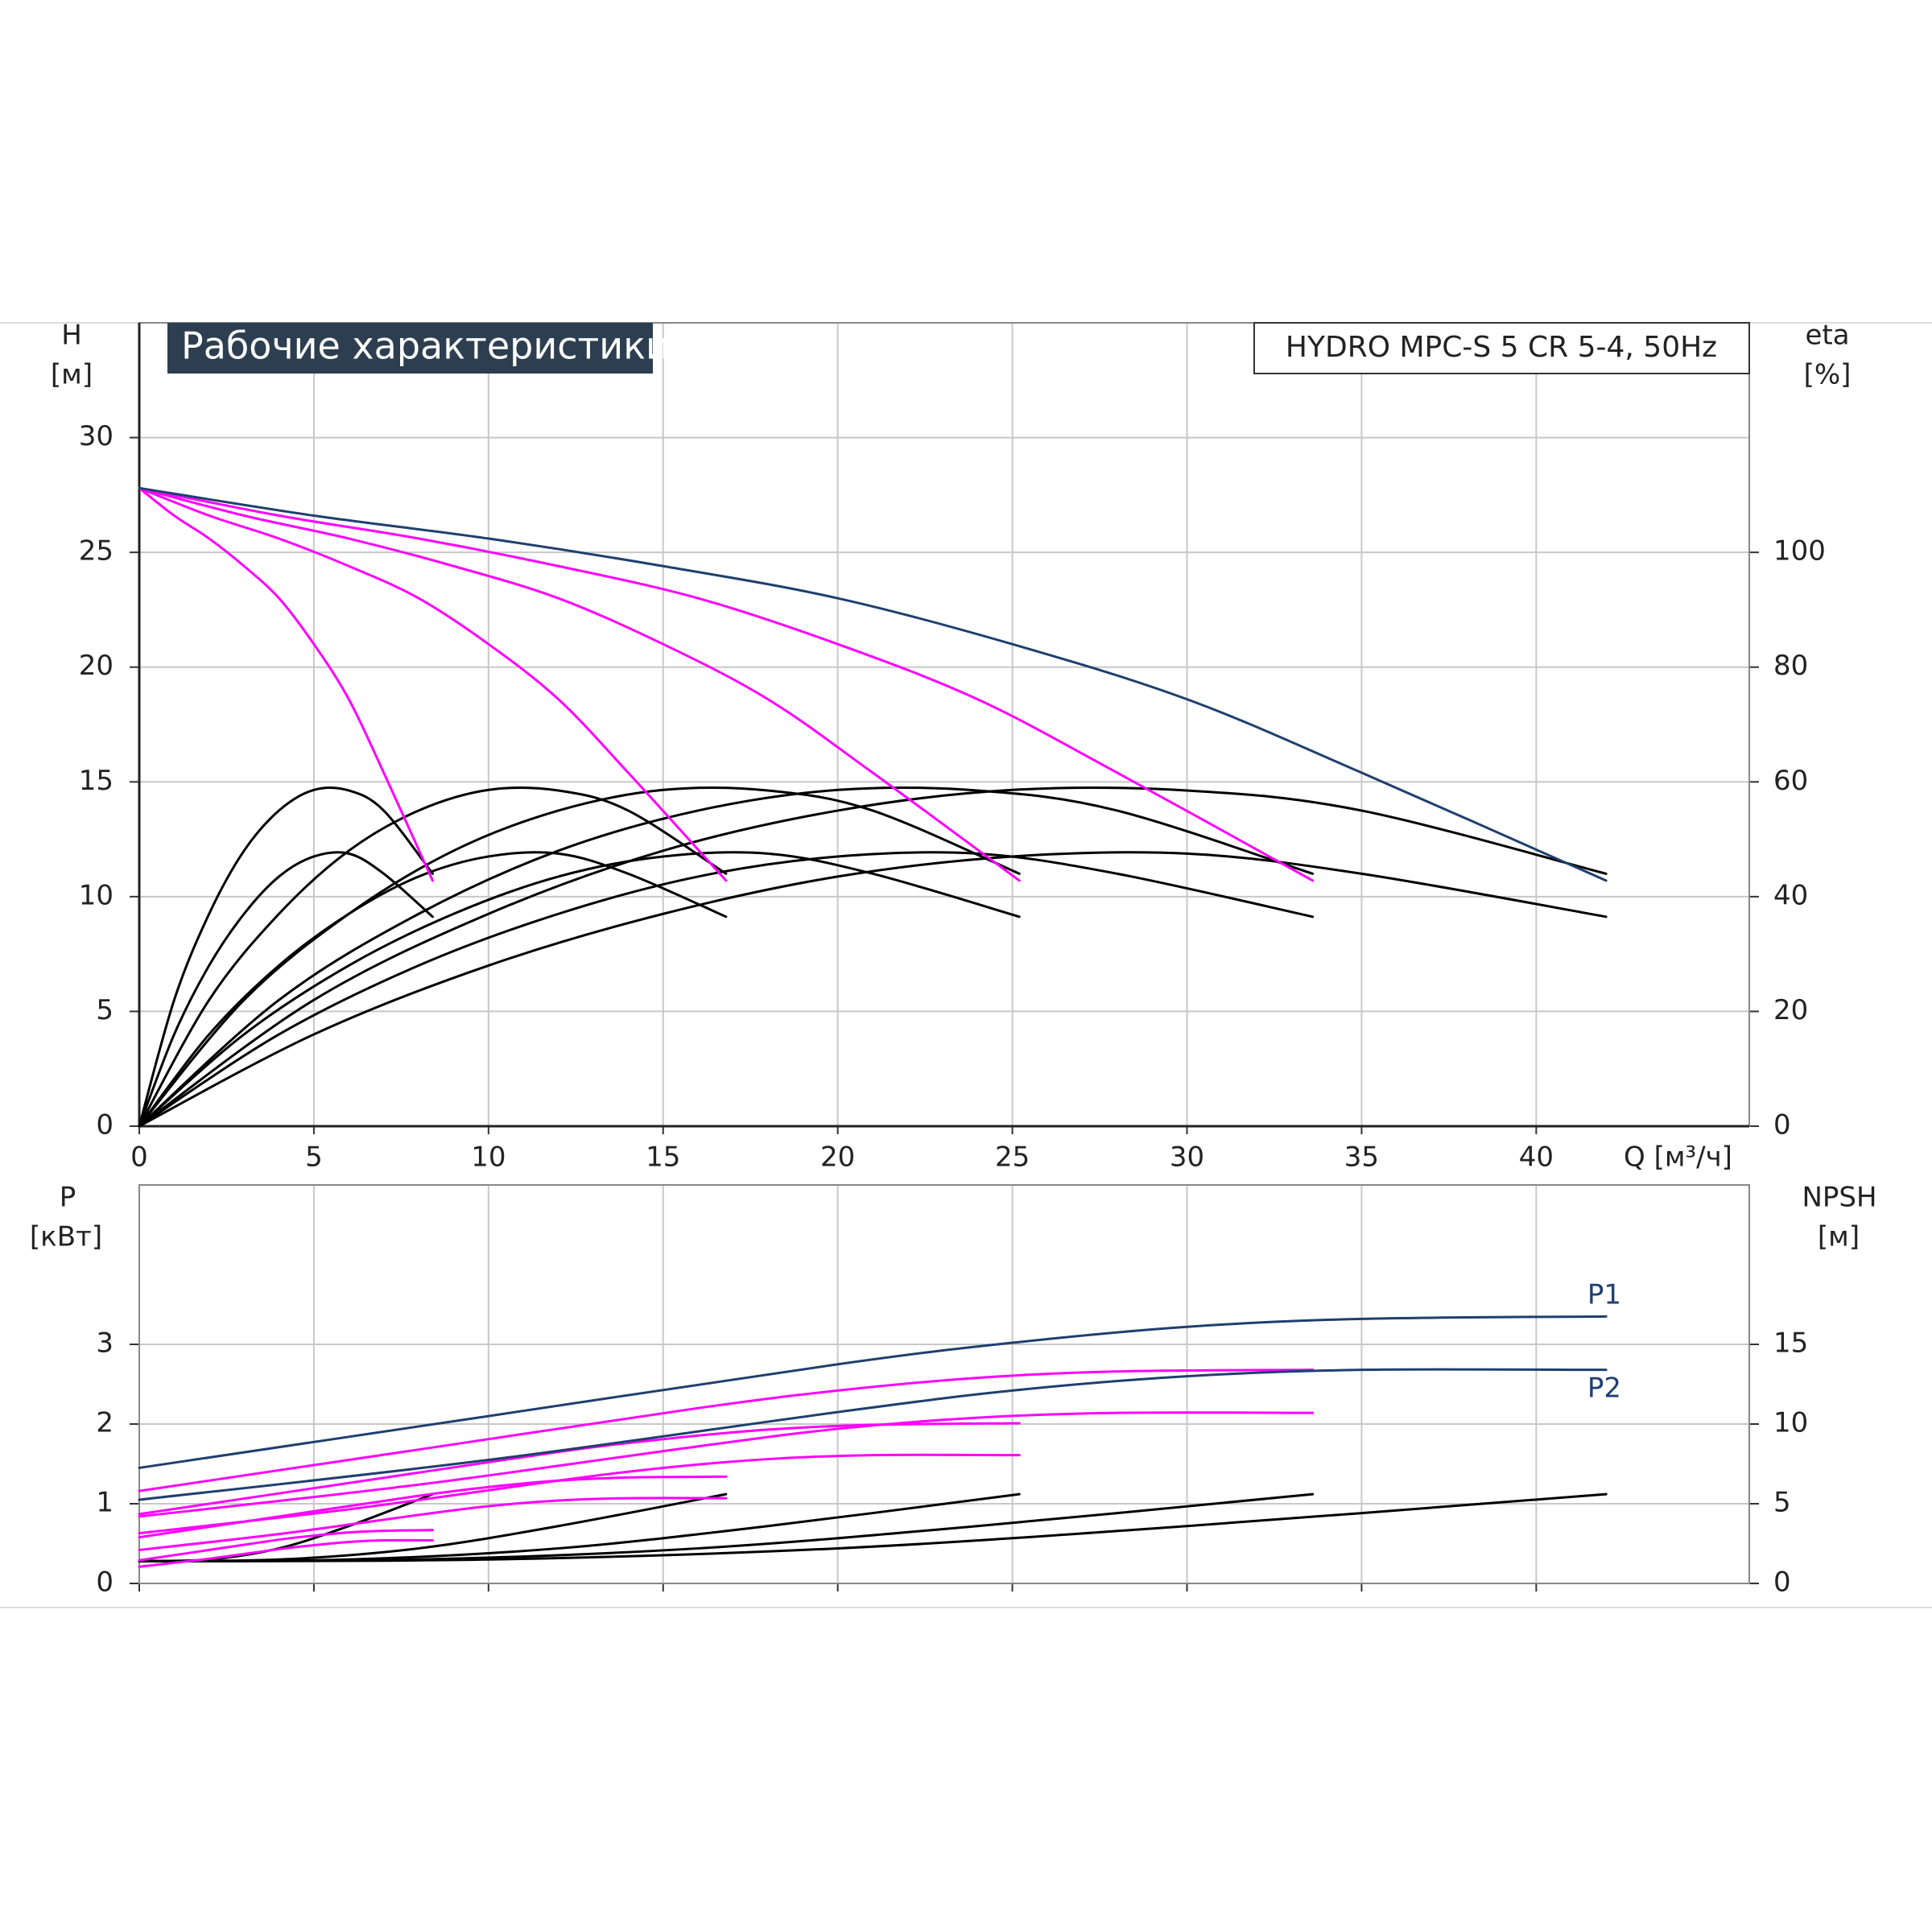  Describe the element at coordinates (1839, 1198) in the screenshot. I see `y2-axis-label: NPSH` at that location.